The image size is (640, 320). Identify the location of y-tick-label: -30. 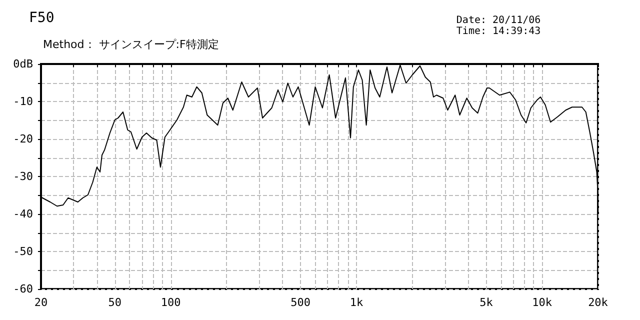
(23, 176).